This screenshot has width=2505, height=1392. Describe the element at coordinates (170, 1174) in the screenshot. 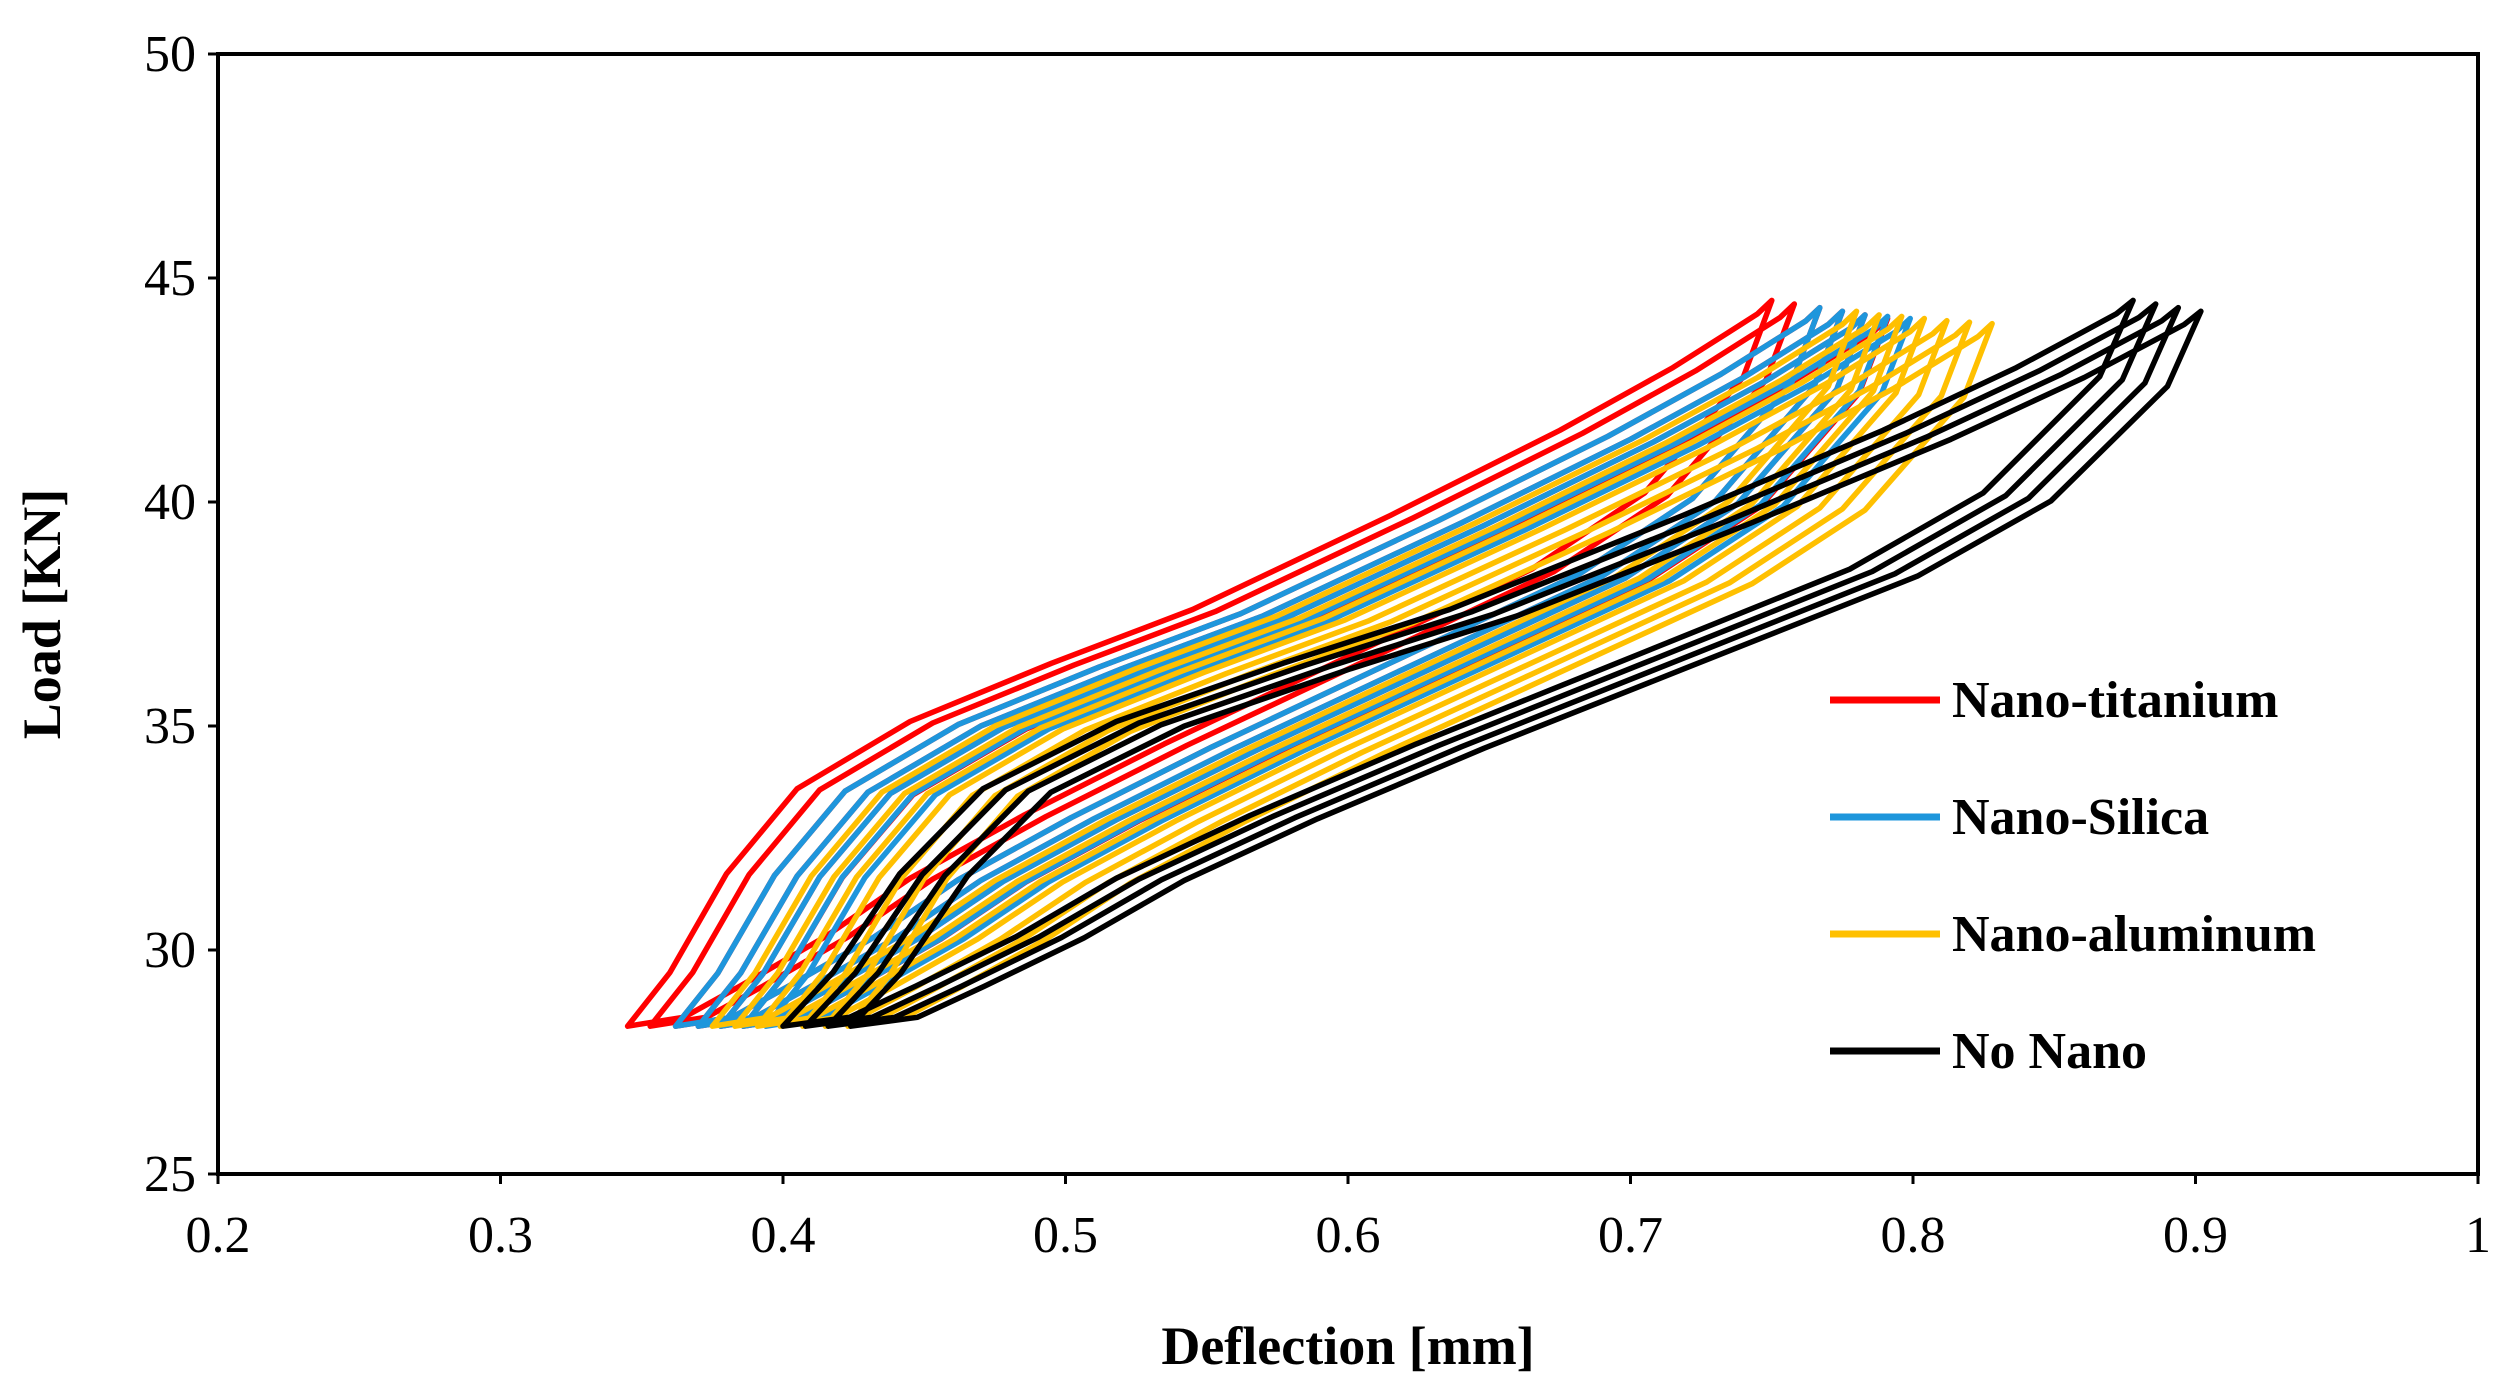

I see `y-tick-label: 25` at that location.